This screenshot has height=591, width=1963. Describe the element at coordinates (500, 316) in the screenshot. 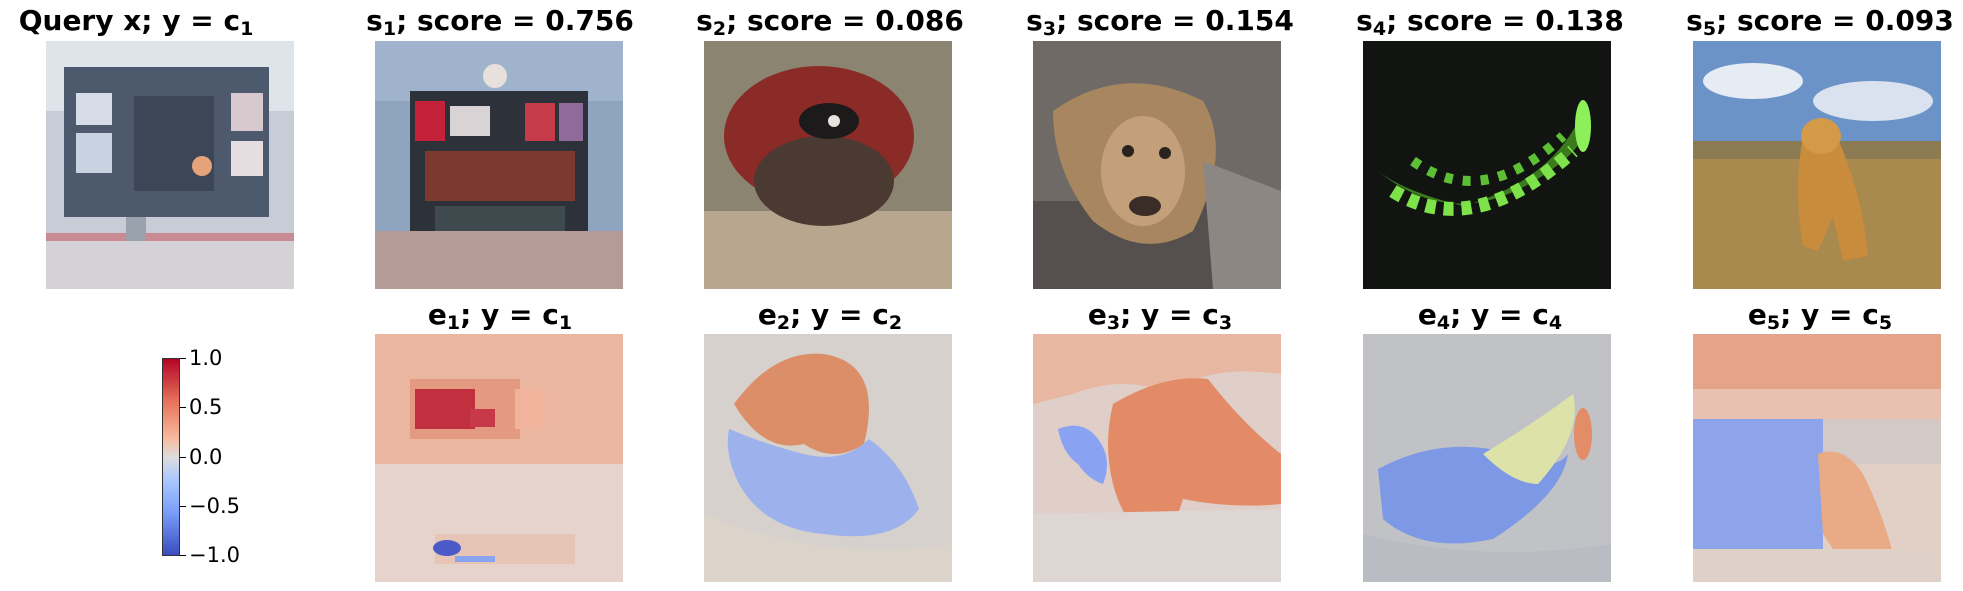

I see `explanation-1-title: e1; y = c1` at that location.